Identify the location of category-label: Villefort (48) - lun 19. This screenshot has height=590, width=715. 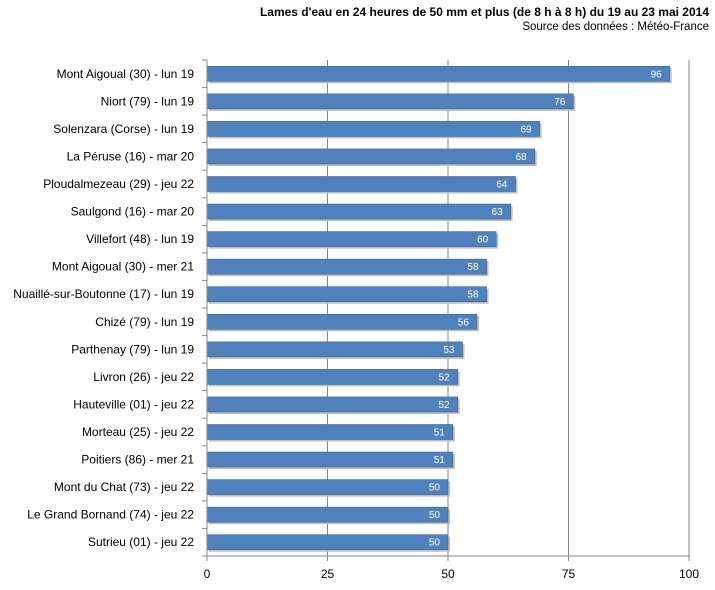
(140, 239).